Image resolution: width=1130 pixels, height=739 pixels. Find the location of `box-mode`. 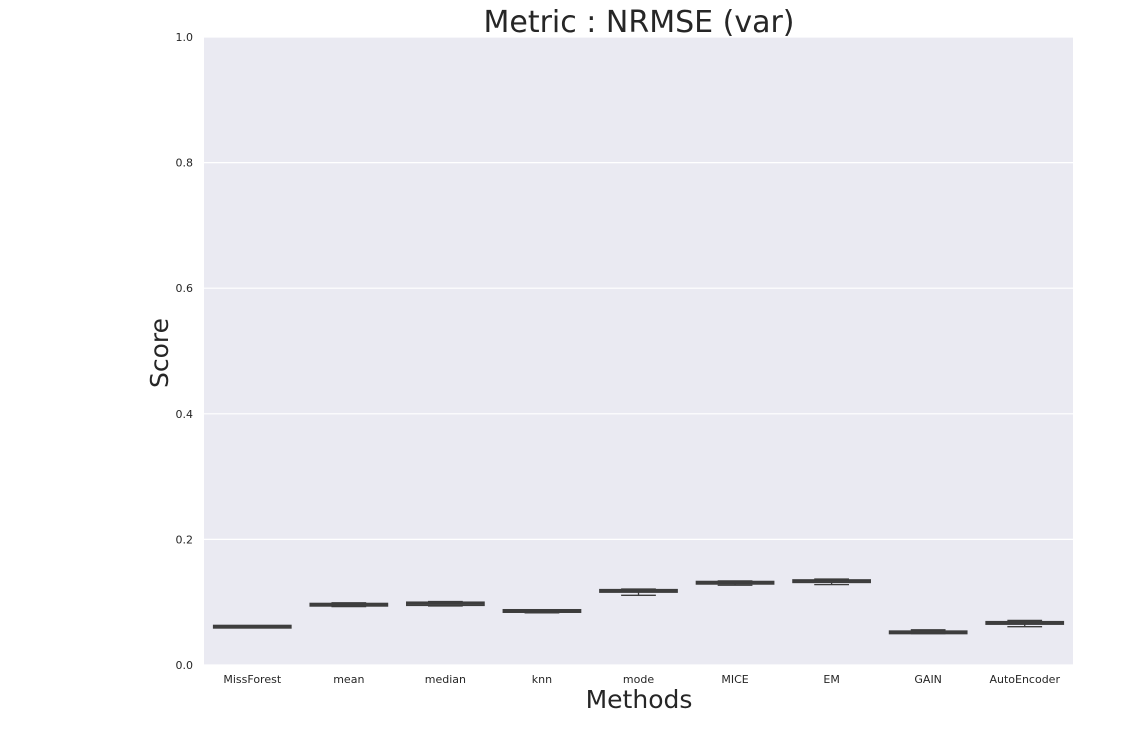

box-mode is located at coordinates (638, 592).